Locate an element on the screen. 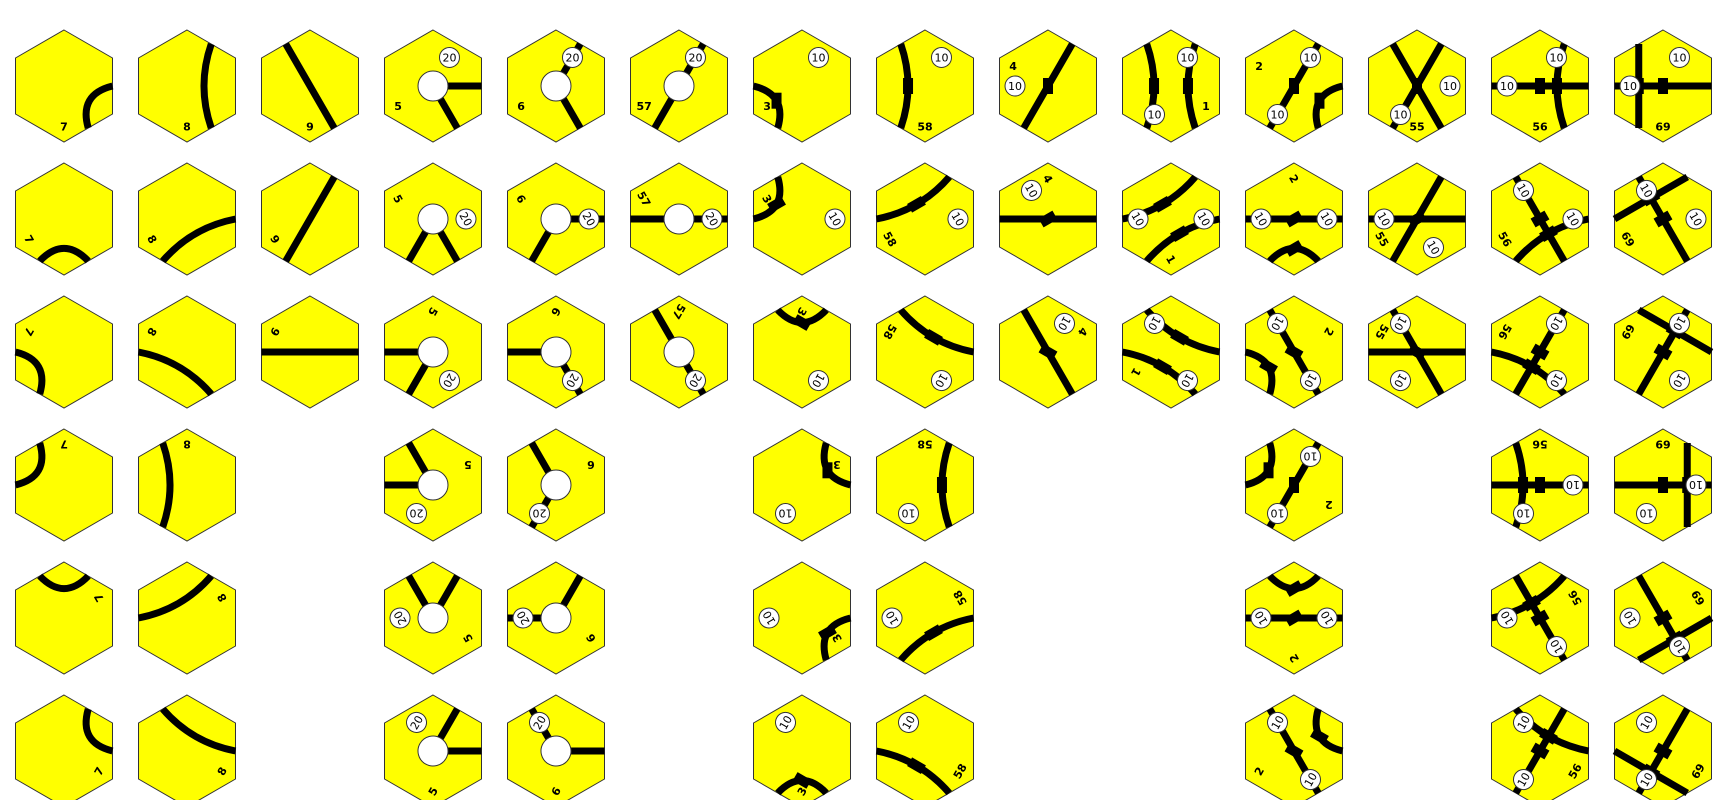 This screenshot has height=800, width=1720. tile-9-orientation-1: 9 is located at coordinates (310, 86).